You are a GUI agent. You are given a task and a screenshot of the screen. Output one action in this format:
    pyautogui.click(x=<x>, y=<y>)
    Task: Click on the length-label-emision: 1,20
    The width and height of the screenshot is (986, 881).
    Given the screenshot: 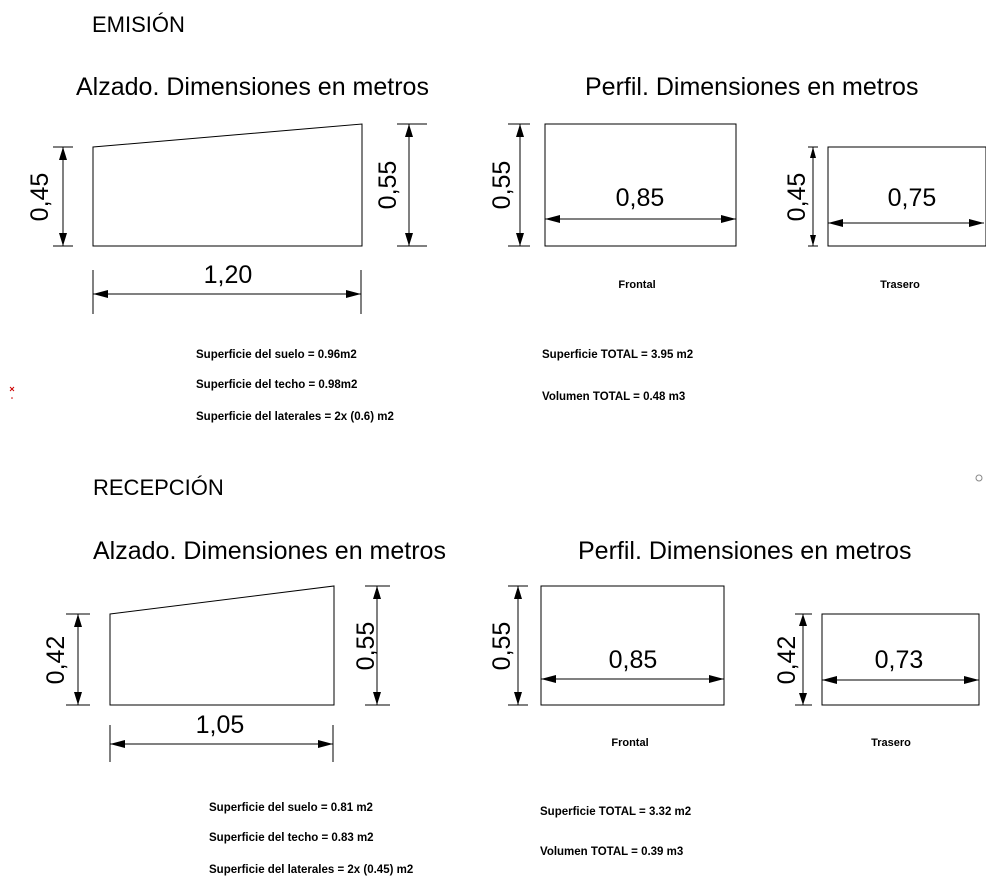 What is the action you would take?
    pyautogui.click(x=228, y=275)
    